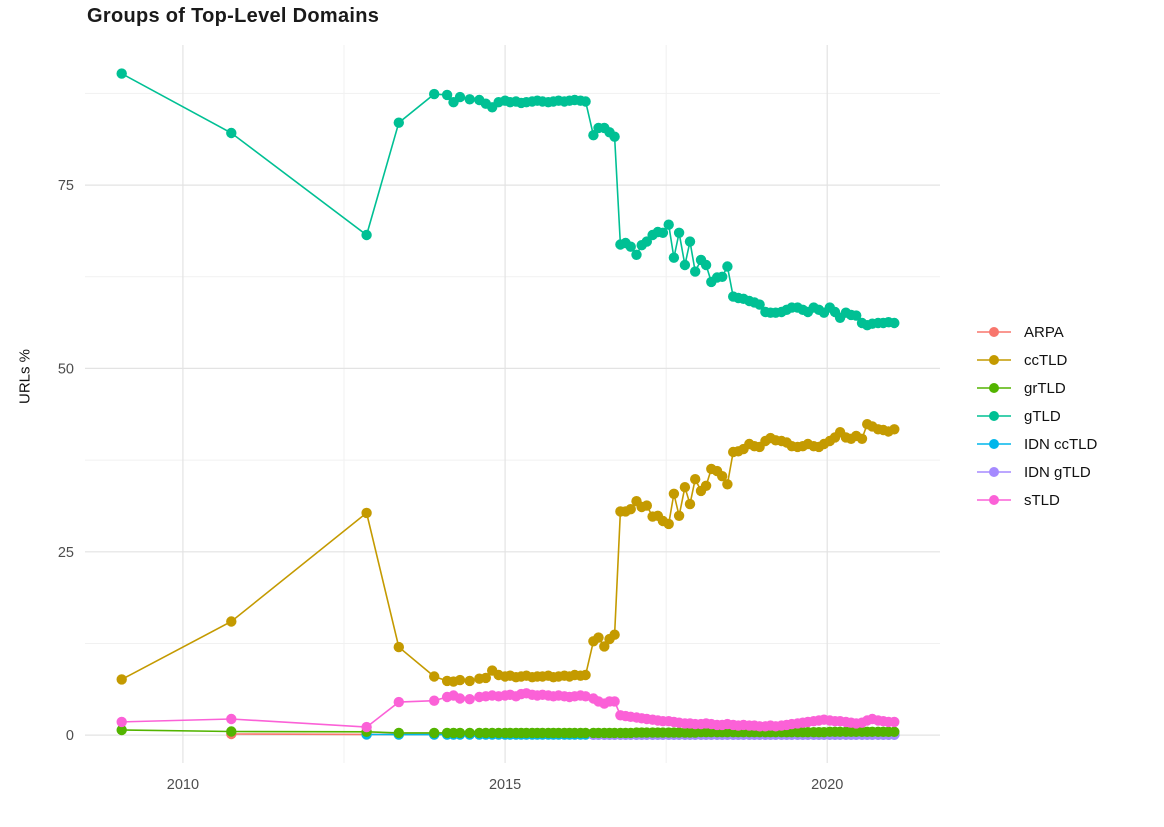 This screenshot has width=1164, height=827. Describe the element at coordinates (233, 16) in the screenshot. I see `chart-title: Groups of Top-Level Domains` at that location.